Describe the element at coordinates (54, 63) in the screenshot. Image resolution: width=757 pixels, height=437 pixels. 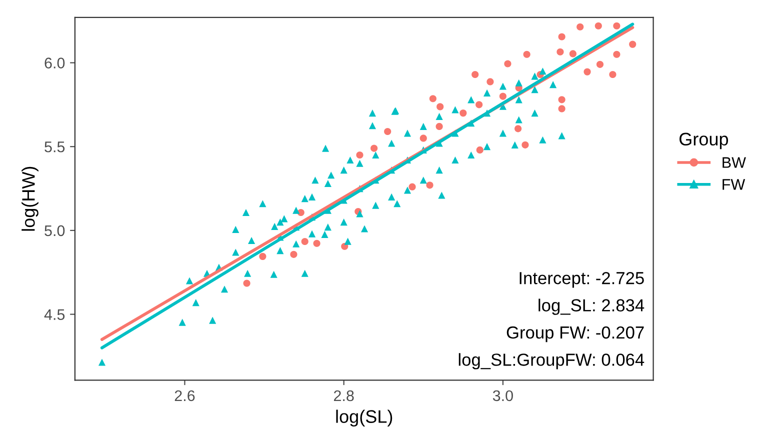
I see `y-tick-label: 6.0` at that location.